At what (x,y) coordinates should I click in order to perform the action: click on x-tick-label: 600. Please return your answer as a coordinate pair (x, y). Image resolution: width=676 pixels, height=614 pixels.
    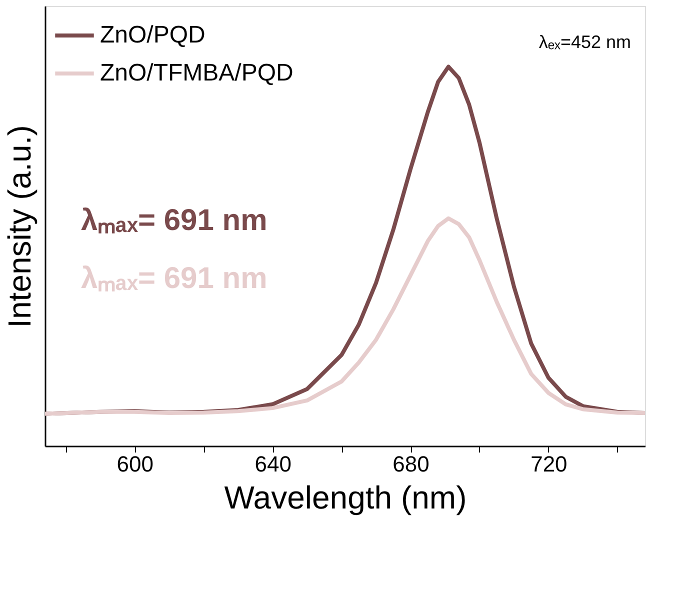
    Looking at the image, I should click on (135, 464).